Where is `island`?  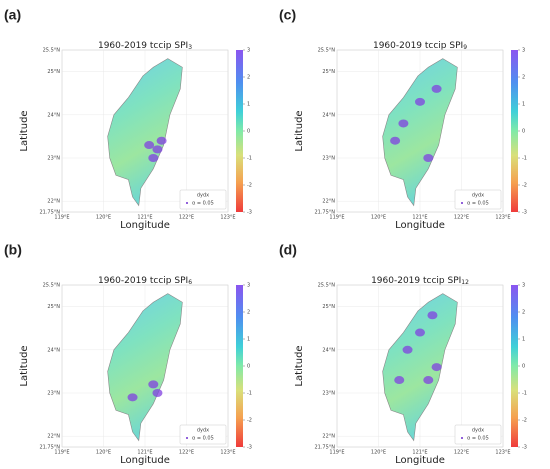
island is located at coordinates (420, 132).